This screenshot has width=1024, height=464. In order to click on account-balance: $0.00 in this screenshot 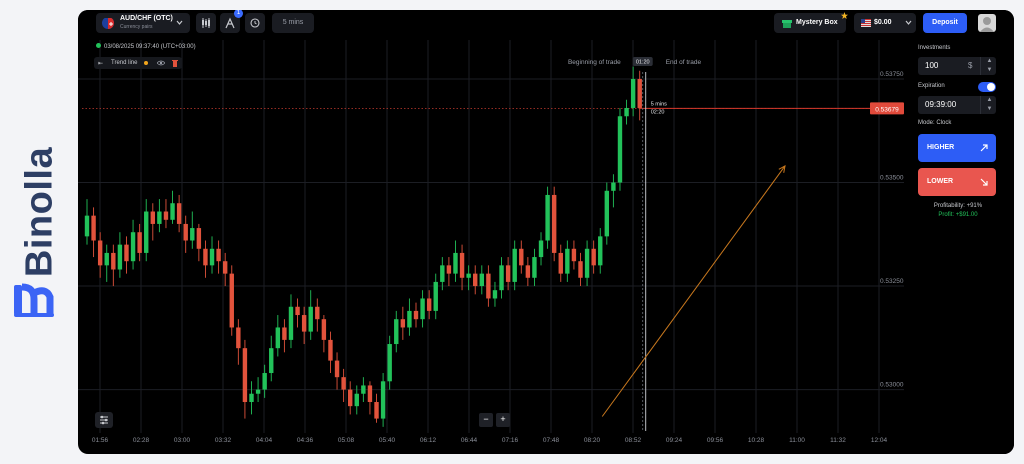, I will do `click(885, 23)`.